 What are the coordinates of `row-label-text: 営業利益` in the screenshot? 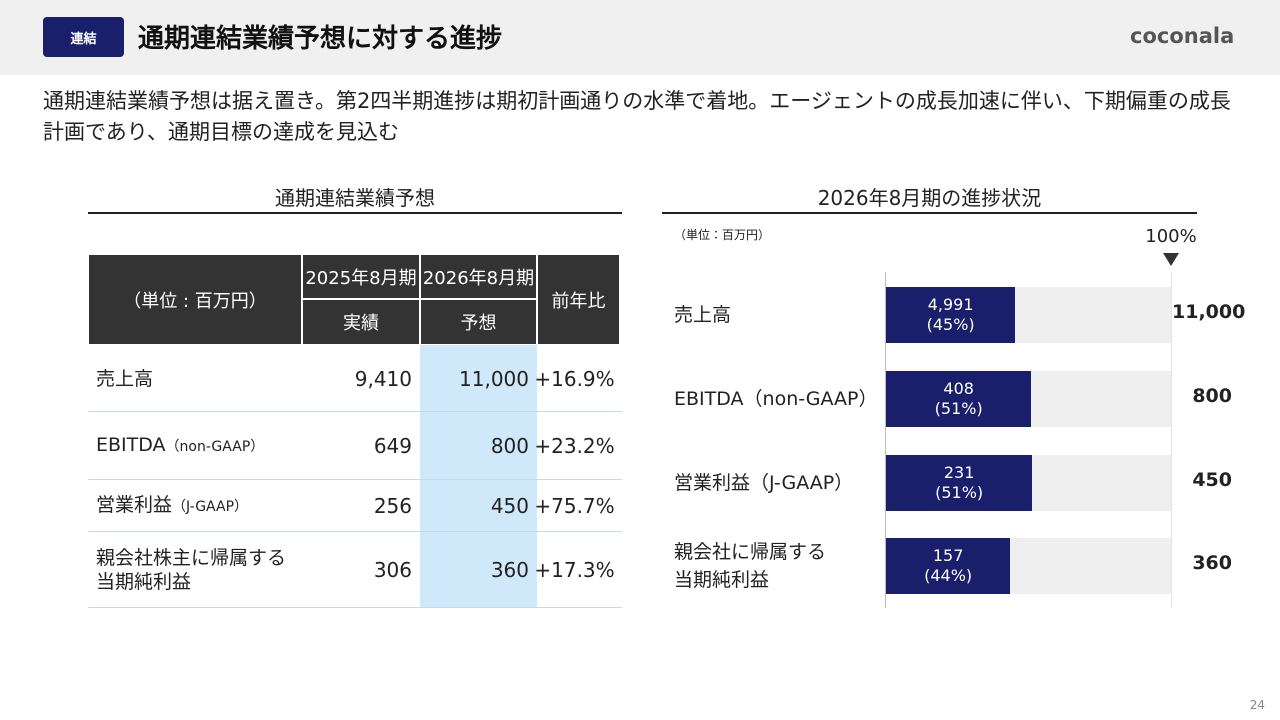 It's located at (134, 505).